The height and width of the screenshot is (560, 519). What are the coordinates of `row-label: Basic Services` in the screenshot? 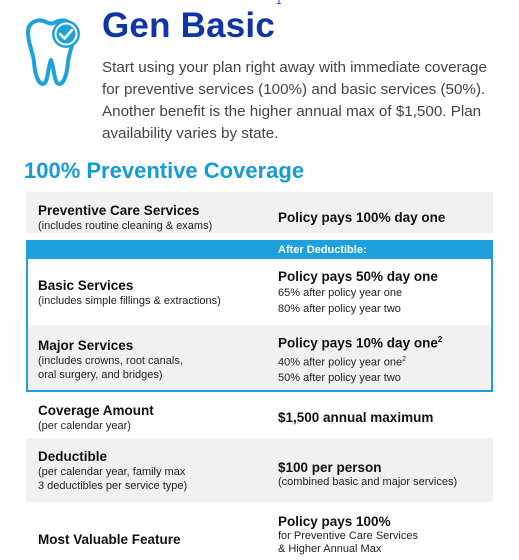 It's located at (86, 285).